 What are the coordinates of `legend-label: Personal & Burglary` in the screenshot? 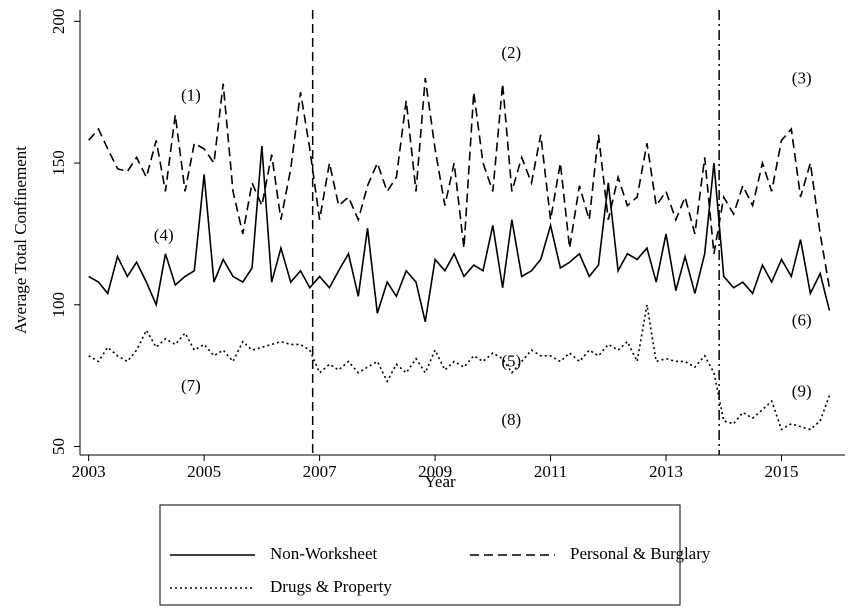 It's located at (640, 553).